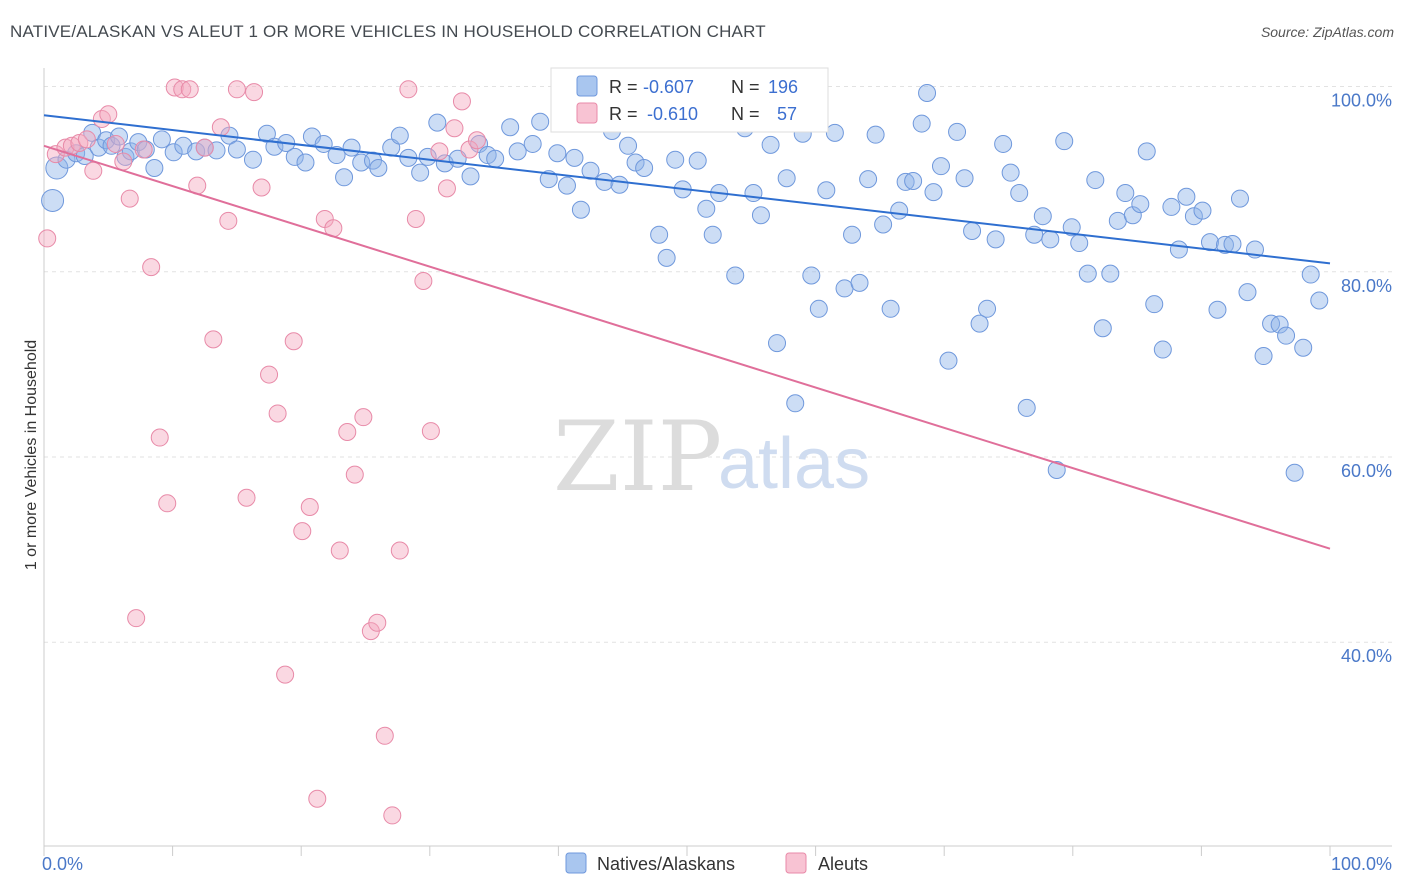 The width and height of the screenshot is (1406, 892). Describe the element at coordinates (745, 87) in the screenshot. I see `stats-n-label-natives: N =` at that location.